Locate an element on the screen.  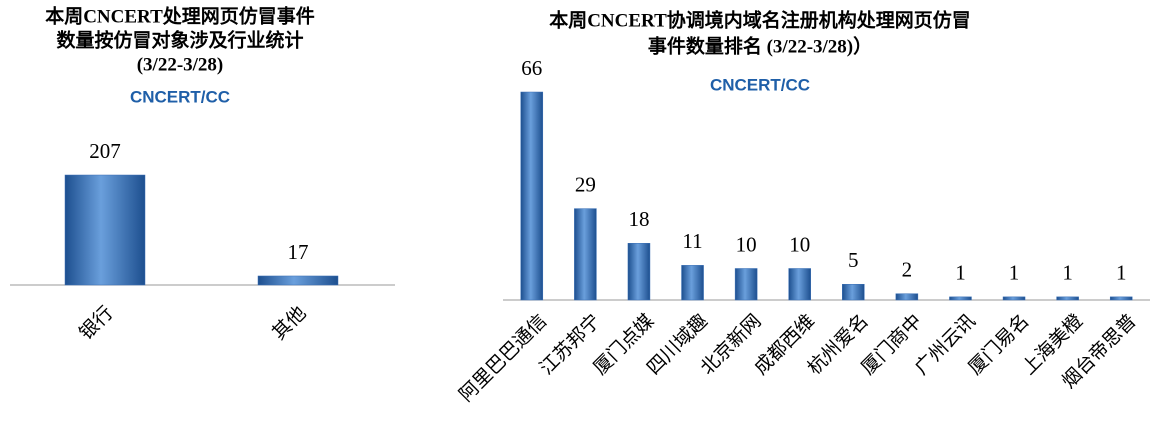
data-label: 17 is located at coordinates (298, 252).